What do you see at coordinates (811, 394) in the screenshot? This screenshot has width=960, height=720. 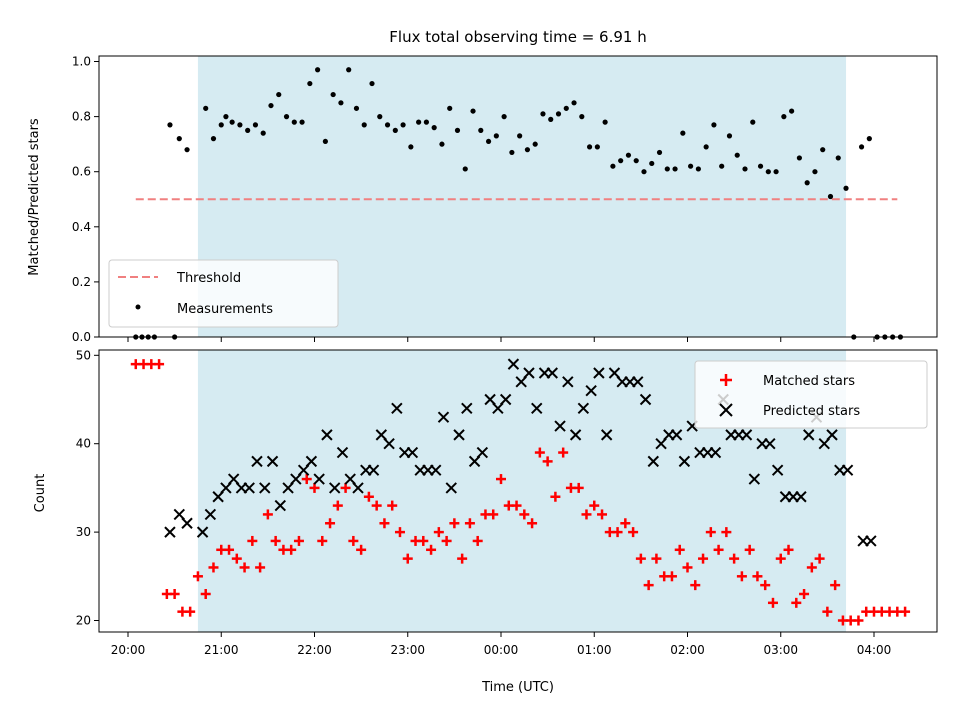 I see `bottom-legend-box` at bounding box center [811, 394].